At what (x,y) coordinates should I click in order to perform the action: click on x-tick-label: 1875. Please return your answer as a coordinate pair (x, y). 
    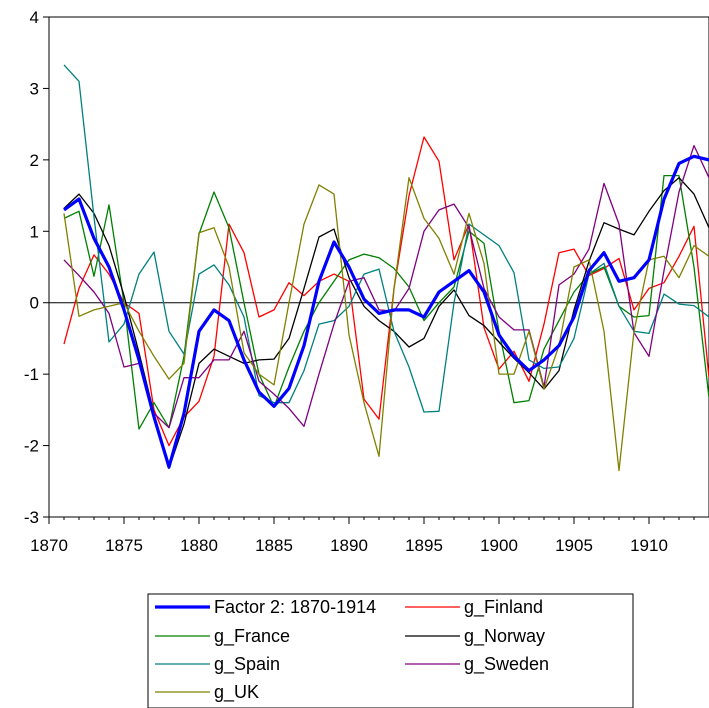
    Looking at the image, I should click on (124, 545).